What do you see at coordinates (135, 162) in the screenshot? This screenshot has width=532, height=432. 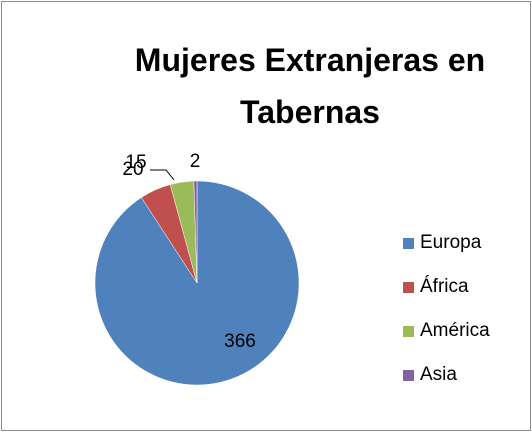 I see `data-label: 15` at bounding box center [135, 162].